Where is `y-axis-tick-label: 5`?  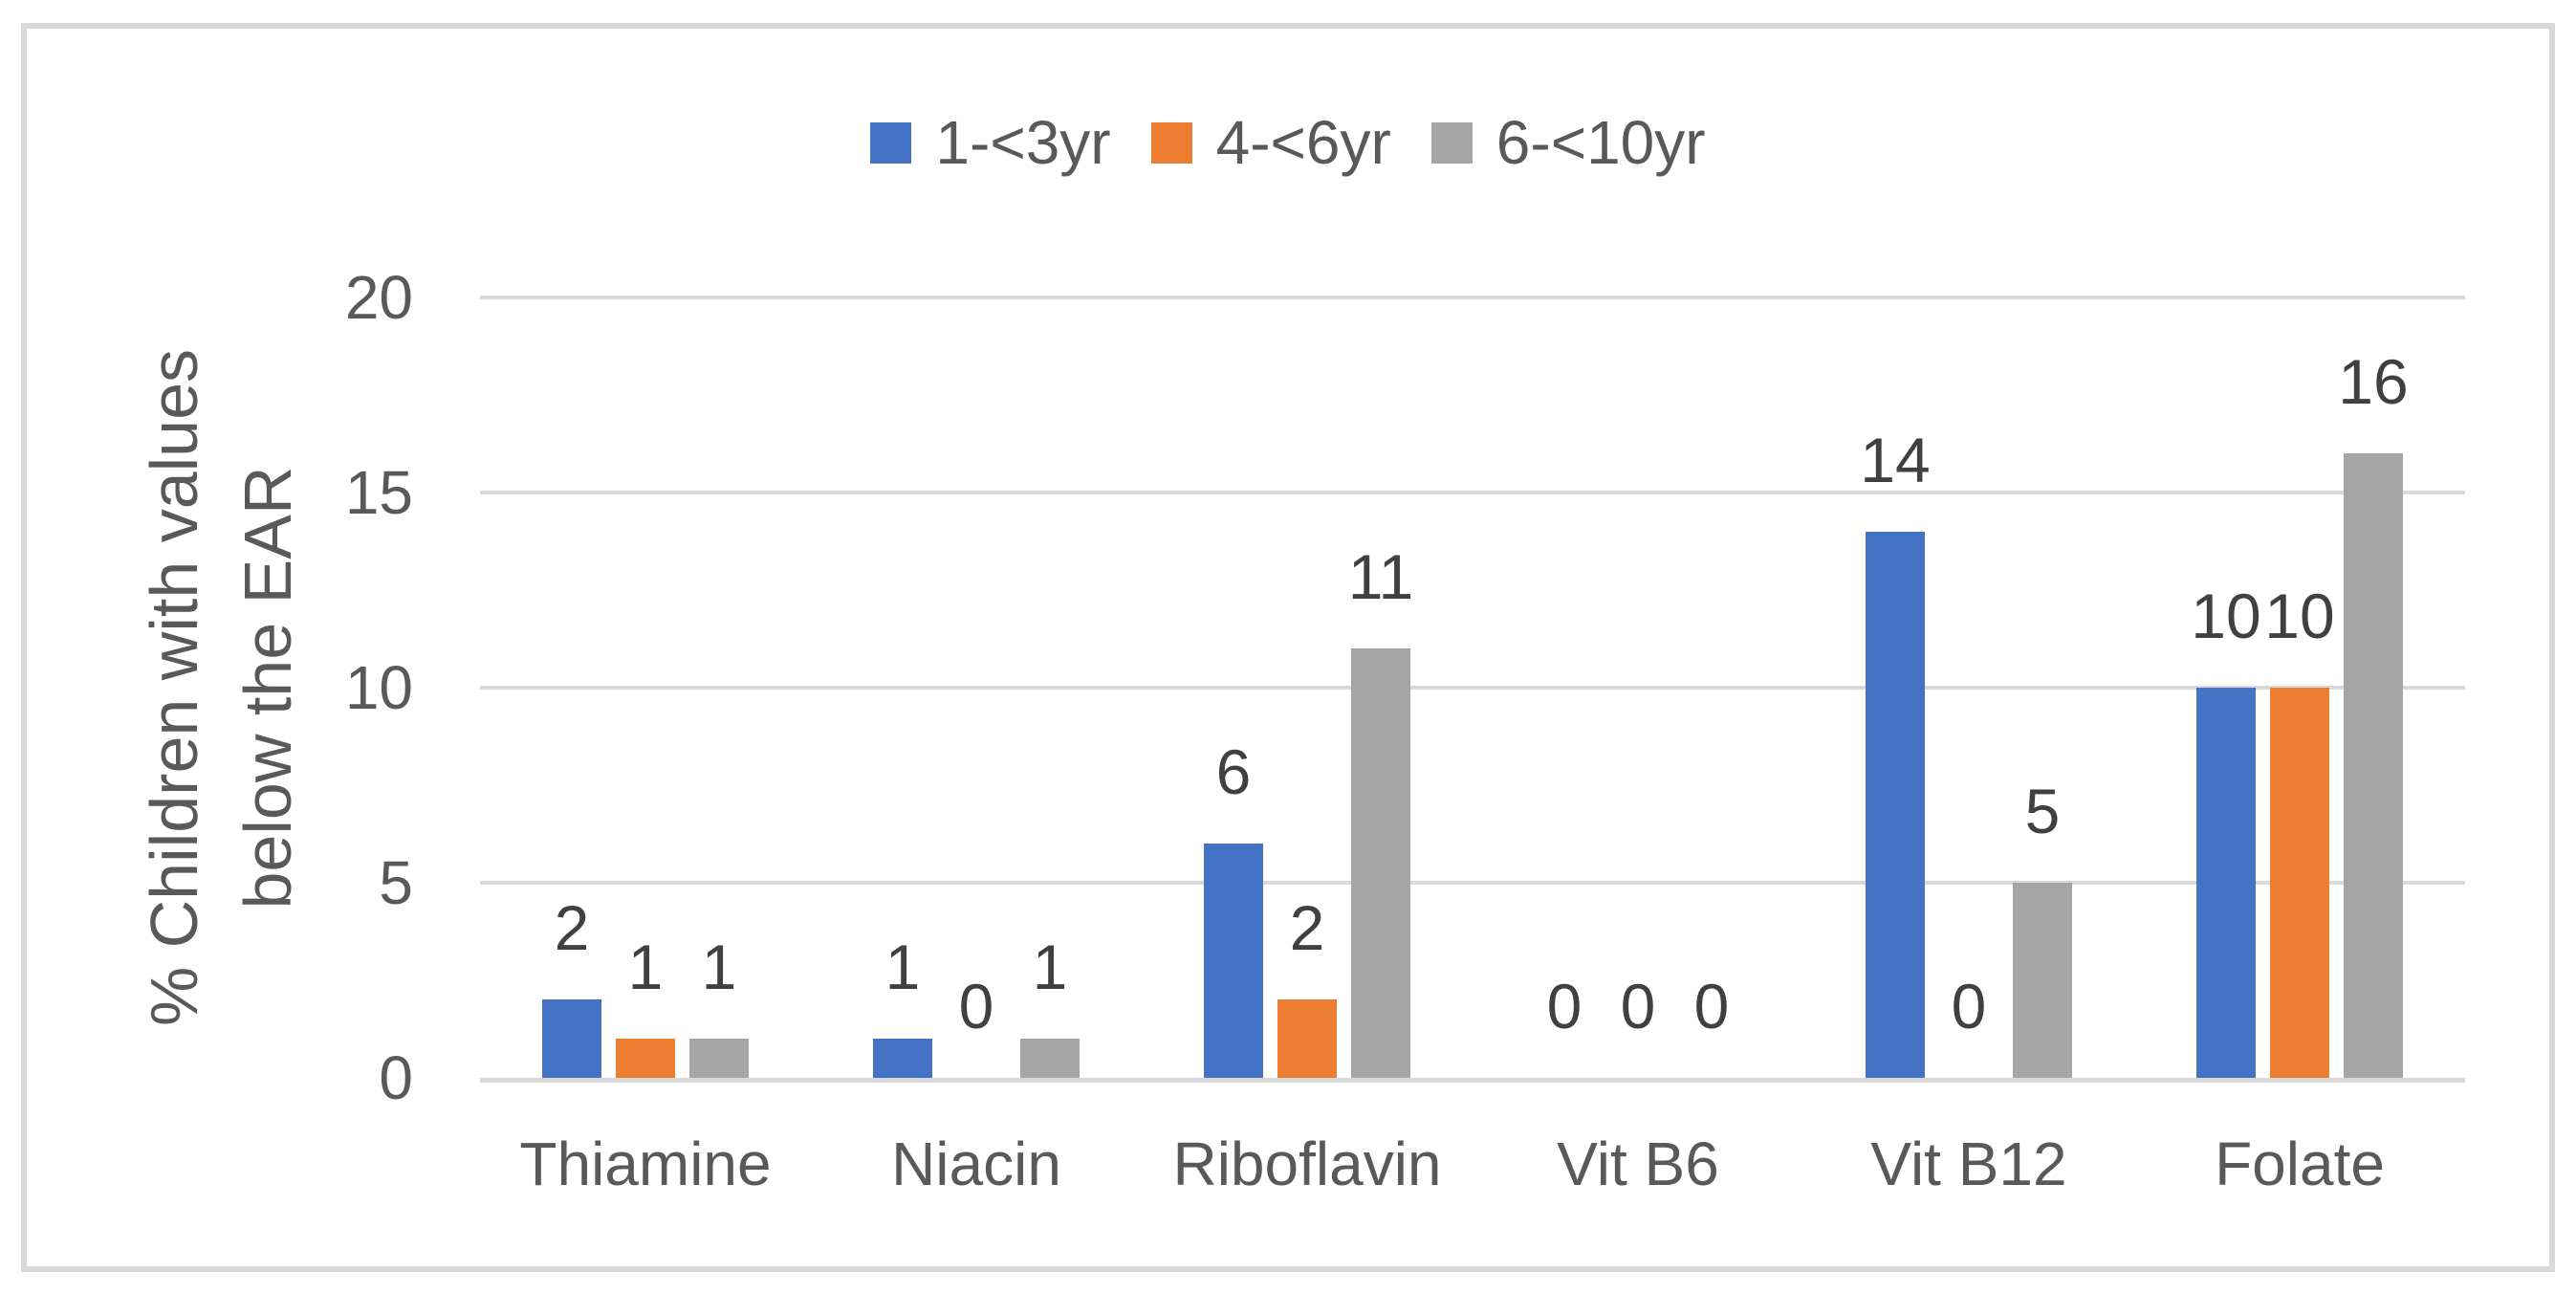
y-axis-tick-label: 5 is located at coordinates (396, 883).